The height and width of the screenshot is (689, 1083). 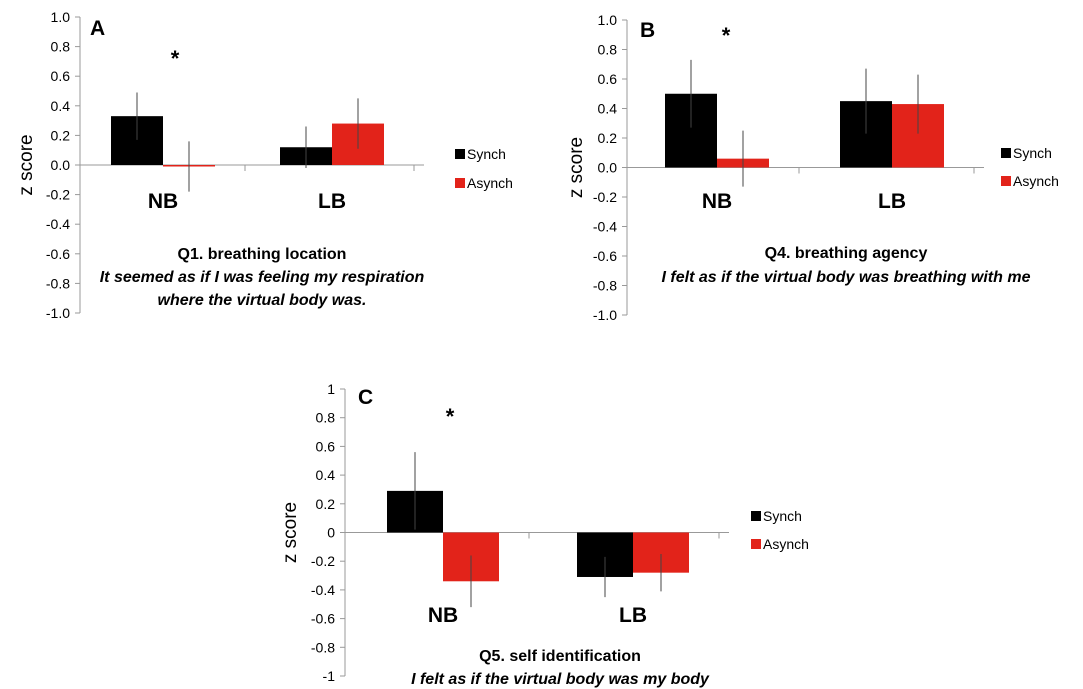 What do you see at coordinates (560, 656) in the screenshot?
I see `question-title: Q5. self identification` at bounding box center [560, 656].